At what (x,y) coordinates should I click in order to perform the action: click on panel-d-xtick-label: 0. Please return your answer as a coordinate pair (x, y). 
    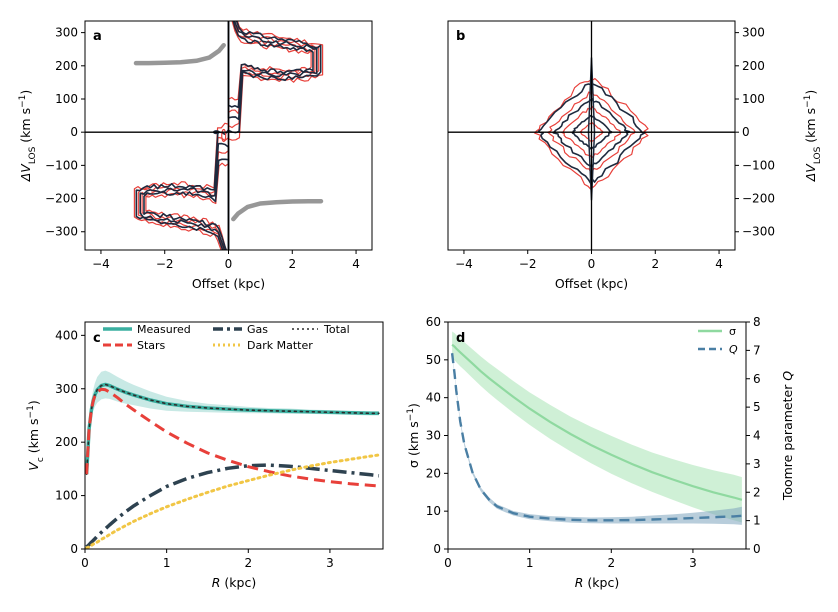
    Looking at the image, I should click on (448, 563).